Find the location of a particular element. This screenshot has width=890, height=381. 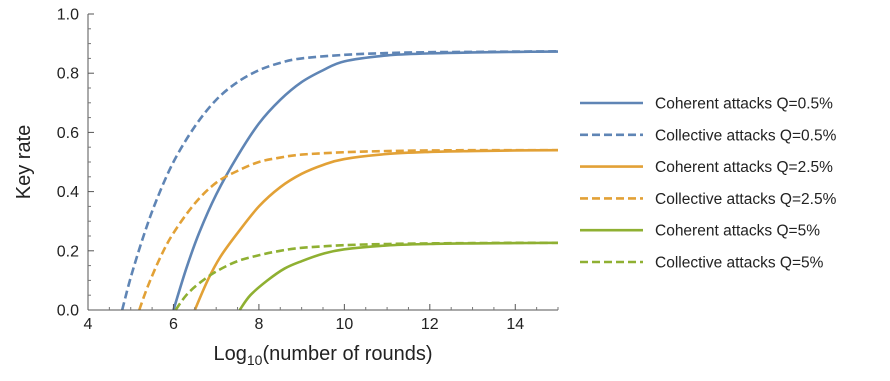

legend-label-3: Collective attacks Q=2.5% is located at coordinates (746, 199).